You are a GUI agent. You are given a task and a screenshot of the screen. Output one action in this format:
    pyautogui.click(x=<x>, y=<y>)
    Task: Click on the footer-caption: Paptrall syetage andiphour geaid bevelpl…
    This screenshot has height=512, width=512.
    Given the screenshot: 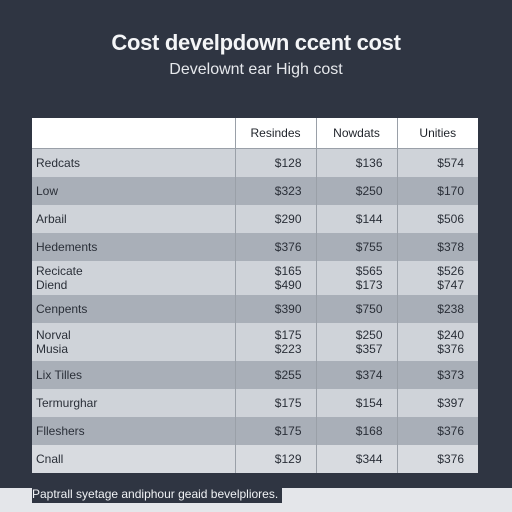 What is the action you would take?
    pyautogui.click(x=157, y=495)
    